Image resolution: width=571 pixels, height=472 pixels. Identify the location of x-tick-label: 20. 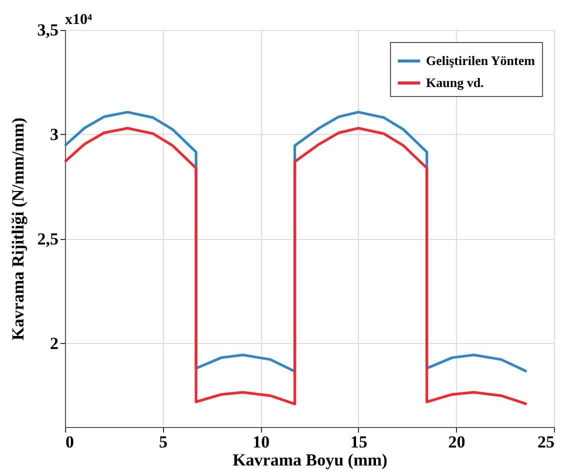
(457, 442).